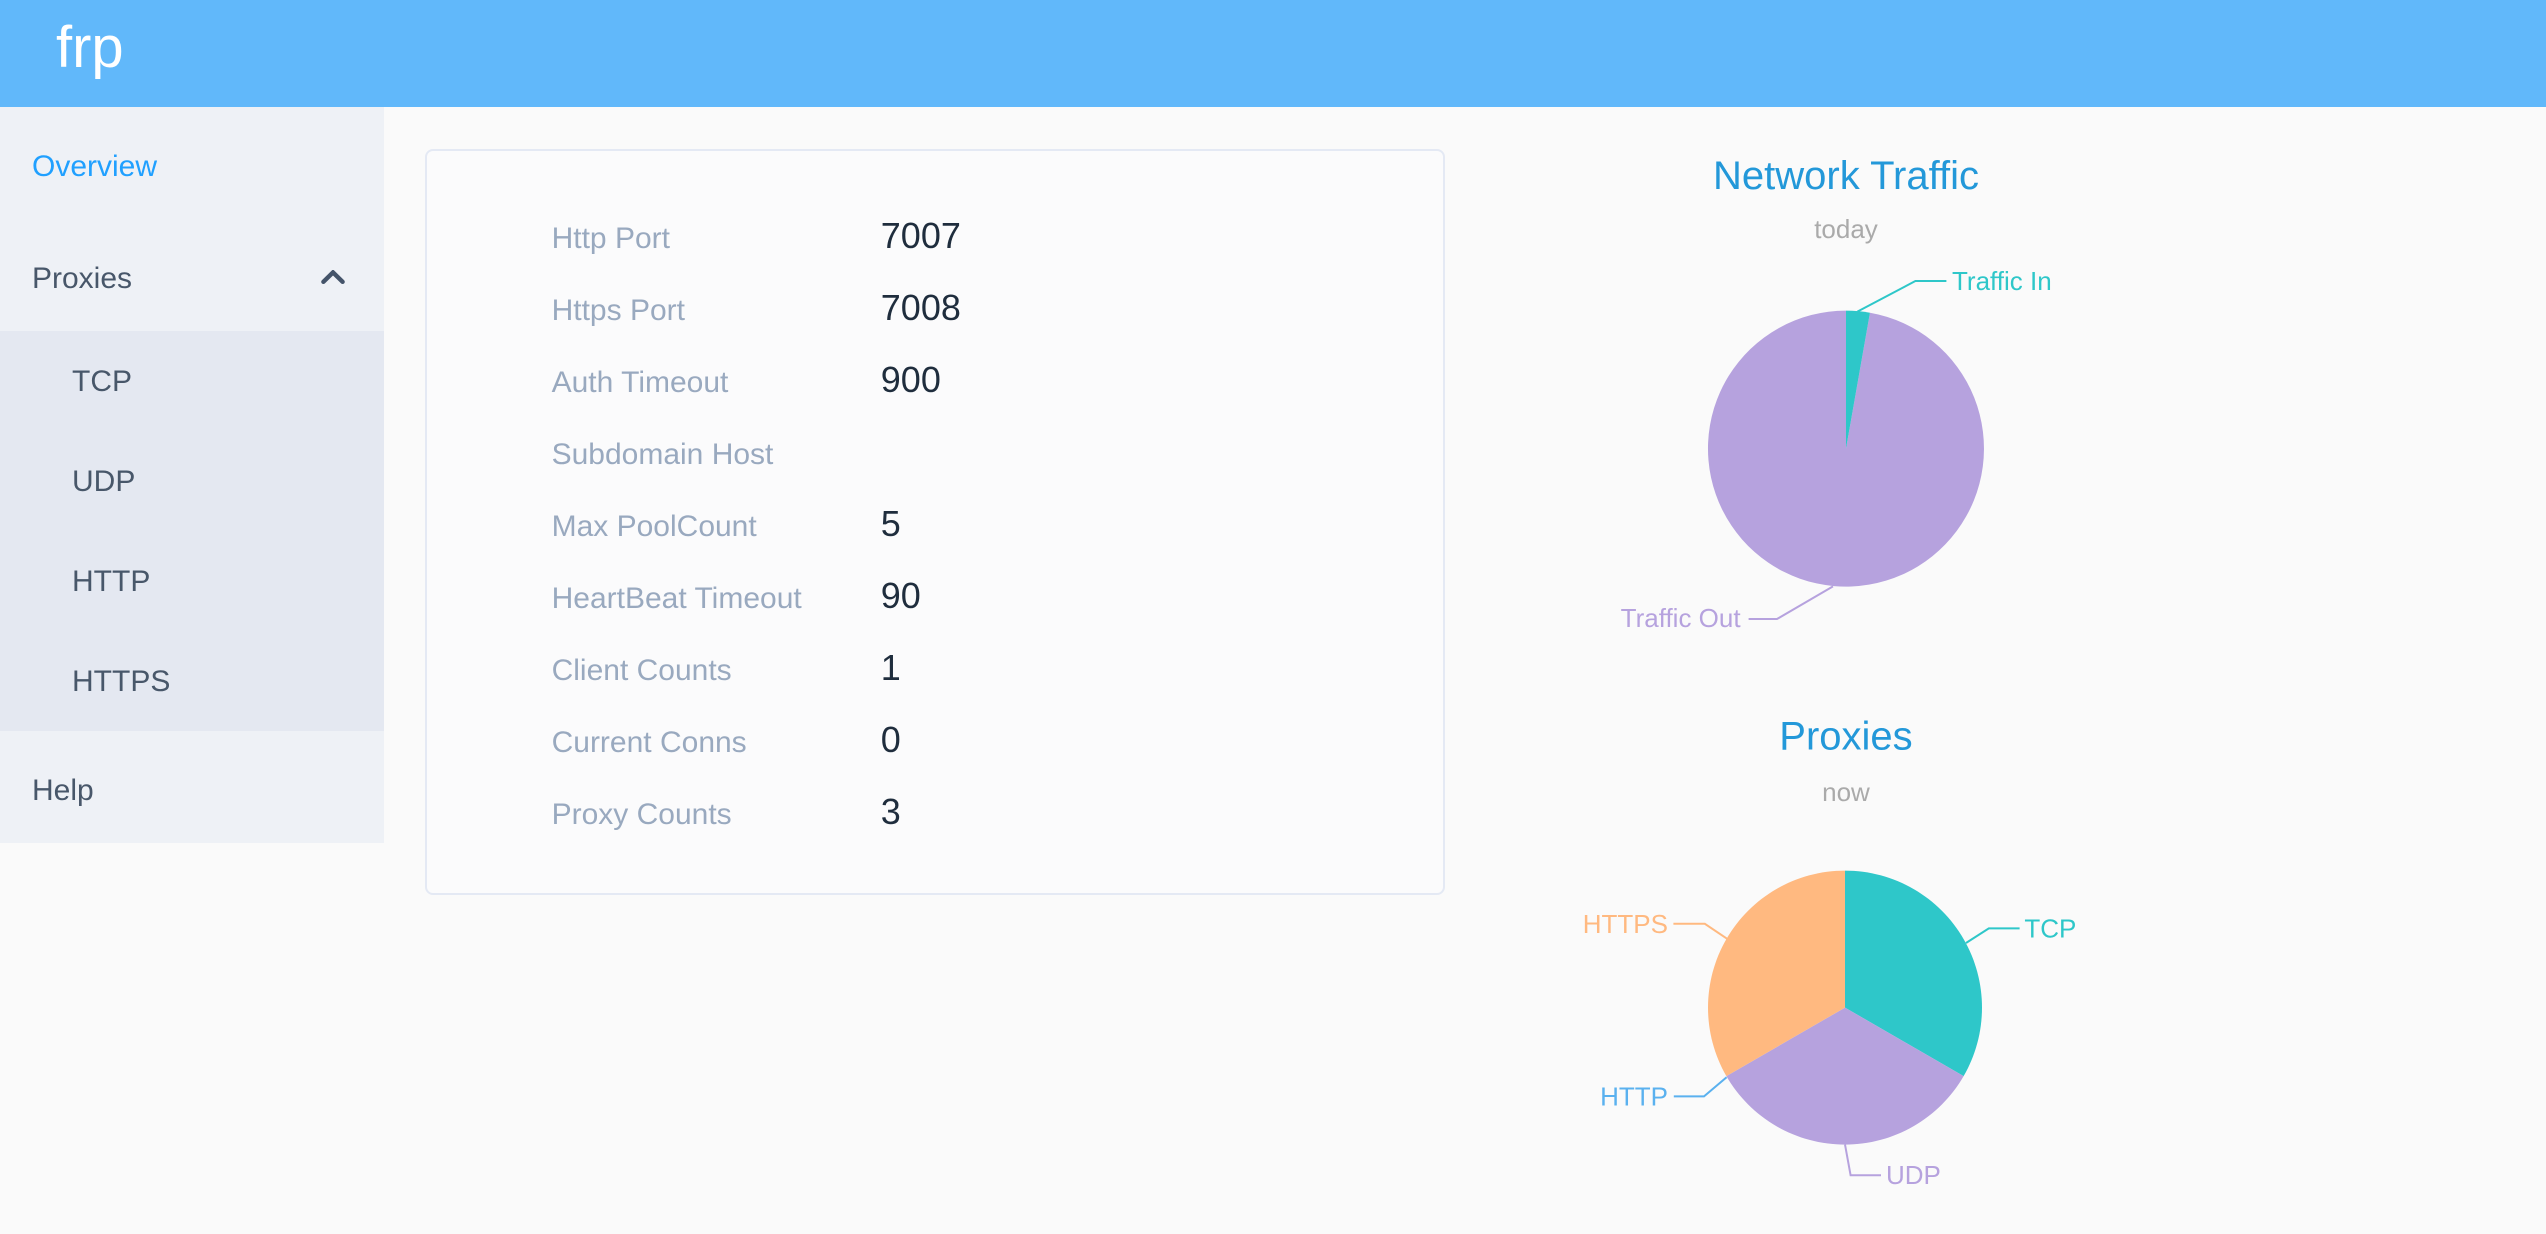 The height and width of the screenshot is (1234, 2546). I want to click on svg-text: Network Traffic, so click(1846, 176).